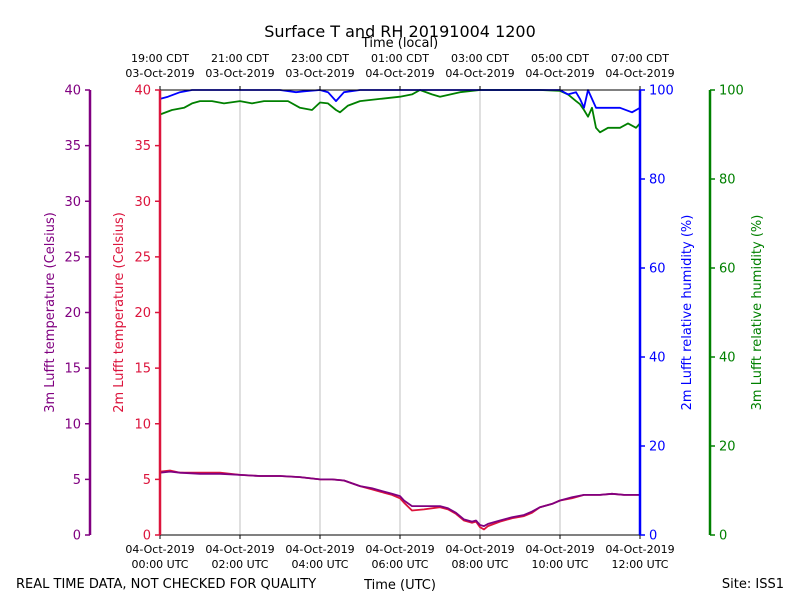  Describe the element at coordinates (723, 536) in the screenshot. I see `y-tick-label-rh3m: 0` at that location.